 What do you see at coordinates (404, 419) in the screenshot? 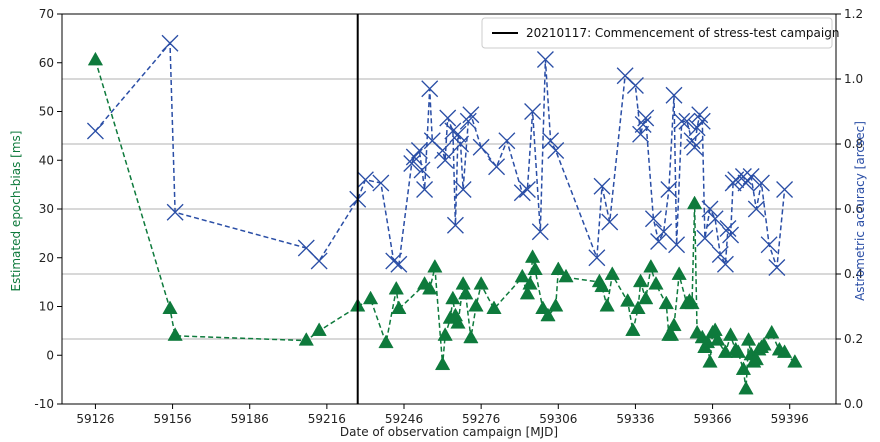
I see `x-tick-label: 59246` at bounding box center [404, 419].